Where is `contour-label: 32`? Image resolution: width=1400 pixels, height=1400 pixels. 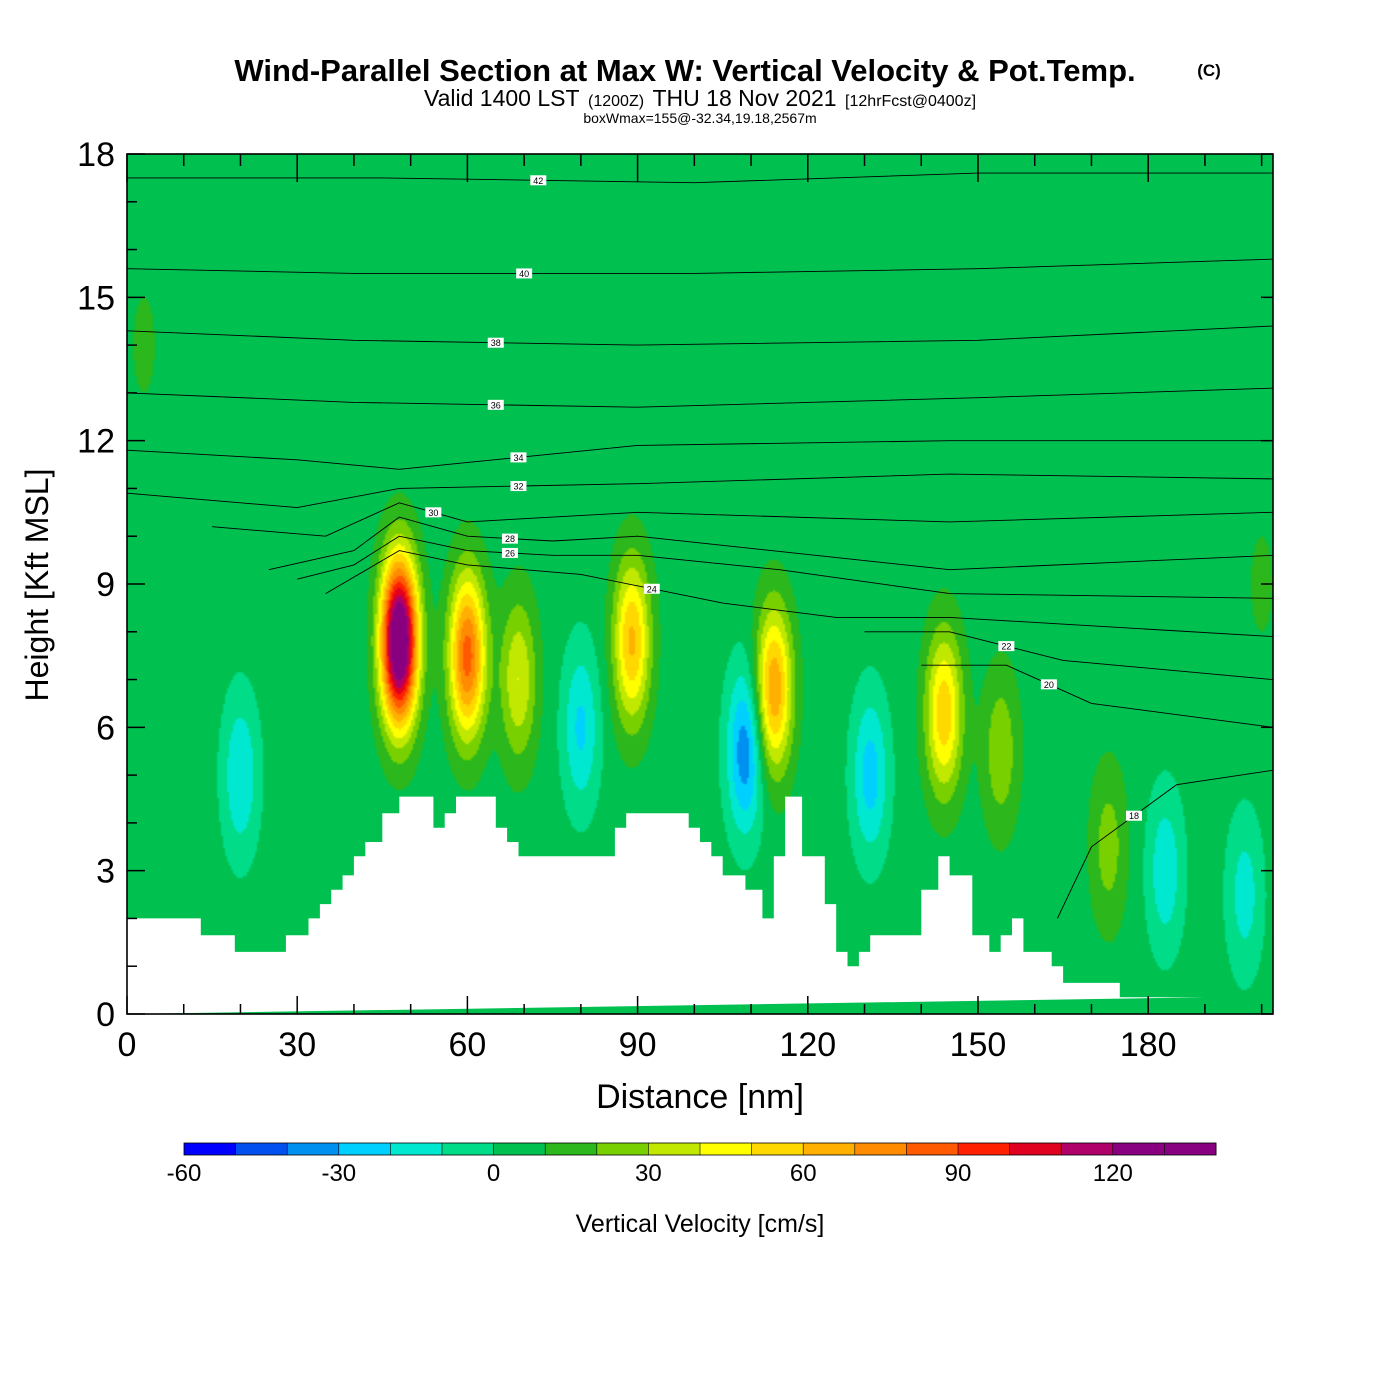 contour-label: 32 is located at coordinates (518, 487).